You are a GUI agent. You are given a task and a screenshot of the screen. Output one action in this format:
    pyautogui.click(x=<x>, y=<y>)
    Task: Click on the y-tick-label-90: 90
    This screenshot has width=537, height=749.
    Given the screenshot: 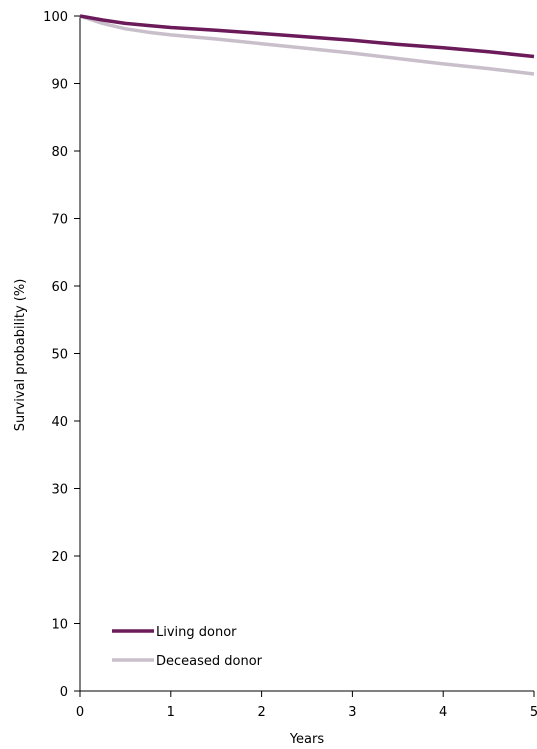 What is the action you would take?
    pyautogui.click(x=59, y=85)
    